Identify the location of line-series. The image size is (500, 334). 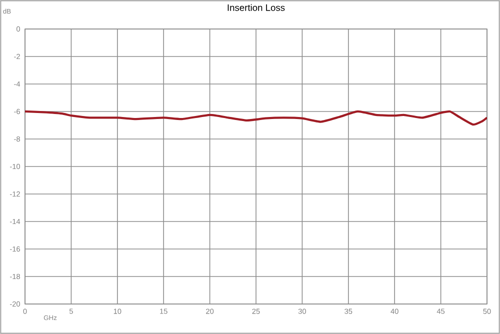
(256, 118).